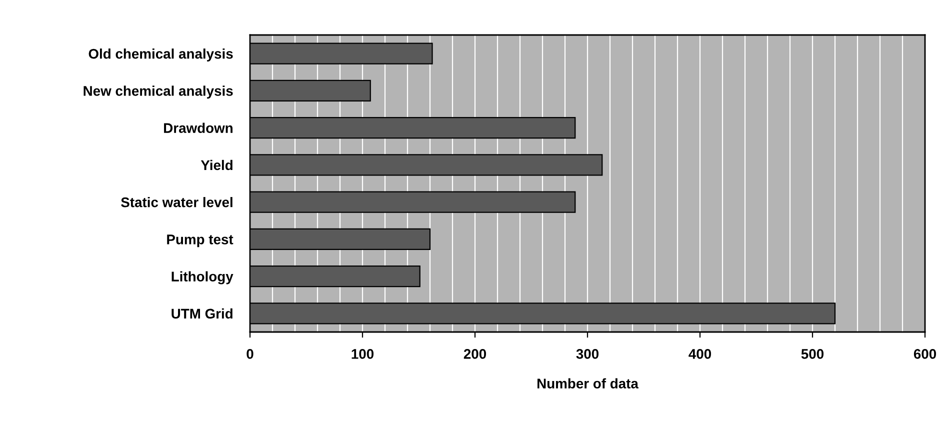 The height and width of the screenshot is (428, 951). I want to click on y-tick-label: Pump test, so click(200, 241).